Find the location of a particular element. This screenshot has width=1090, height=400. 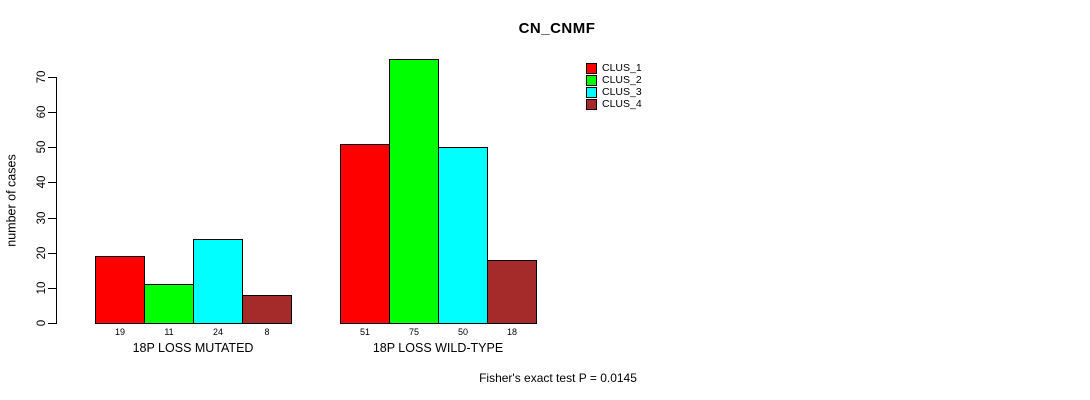

bar-value-label: 75 is located at coordinates (413, 332).